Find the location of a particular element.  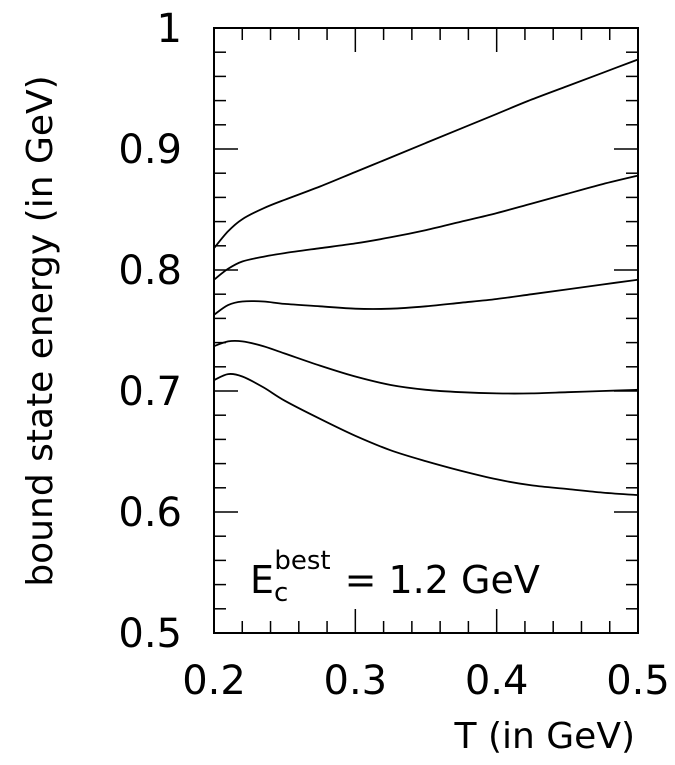

y-tick-label: 0.6 is located at coordinates (150, 513).